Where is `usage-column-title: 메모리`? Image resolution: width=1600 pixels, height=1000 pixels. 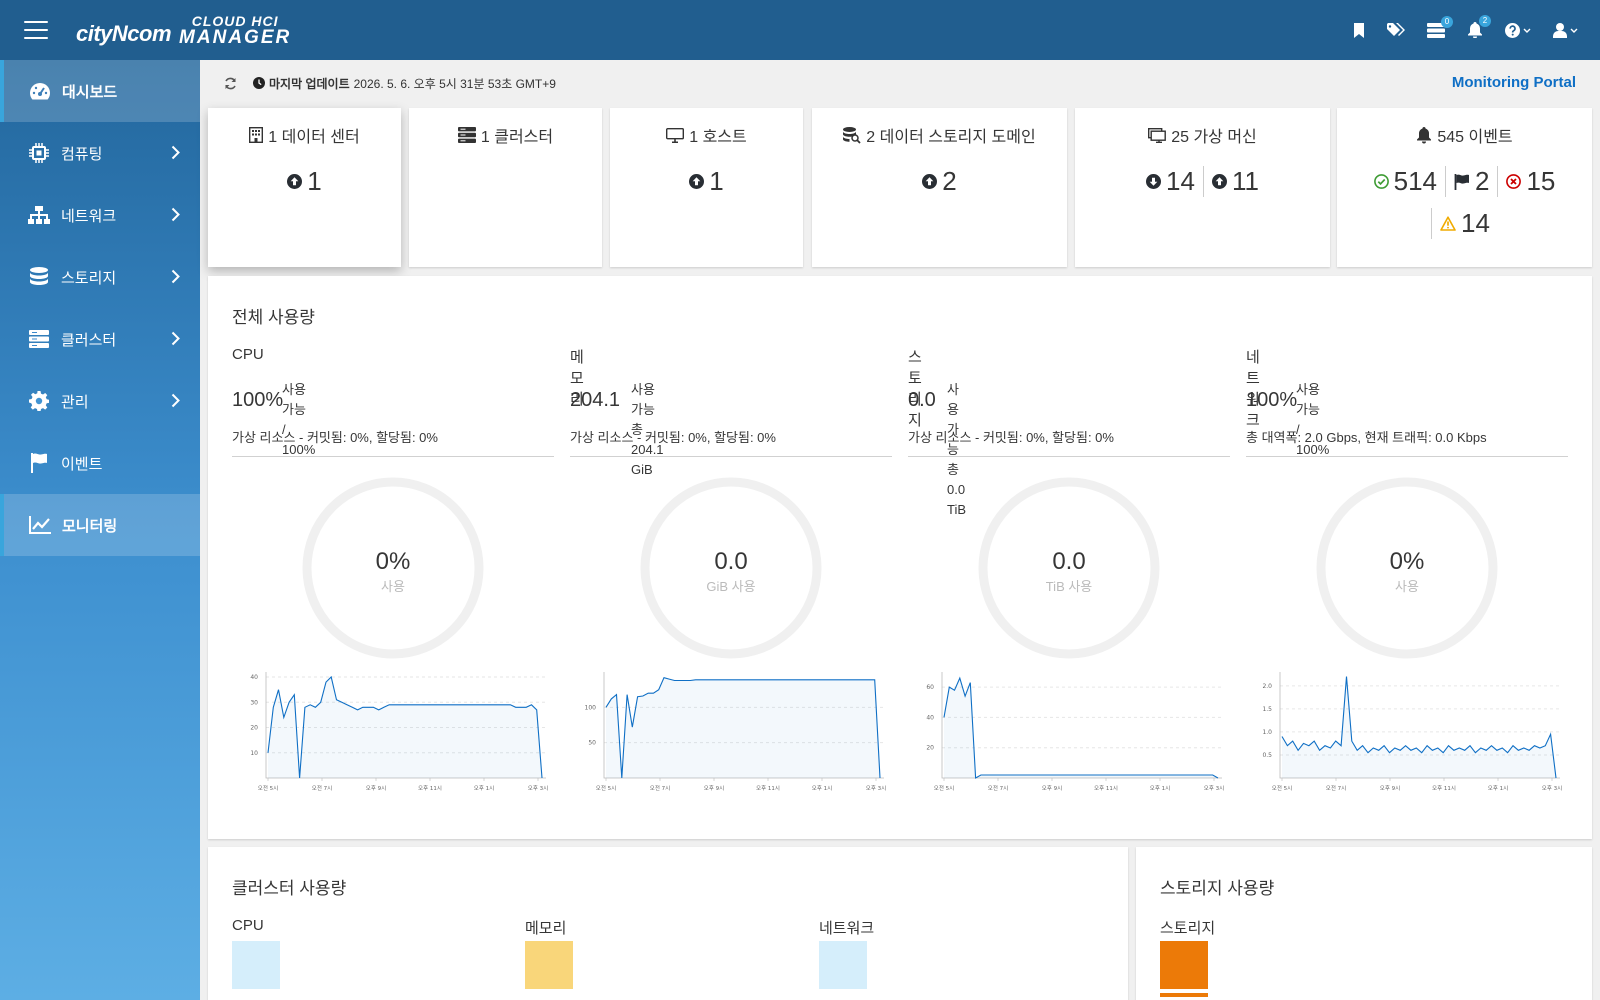
usage-column-title: 메모리 is located at coordinates (577, 378).